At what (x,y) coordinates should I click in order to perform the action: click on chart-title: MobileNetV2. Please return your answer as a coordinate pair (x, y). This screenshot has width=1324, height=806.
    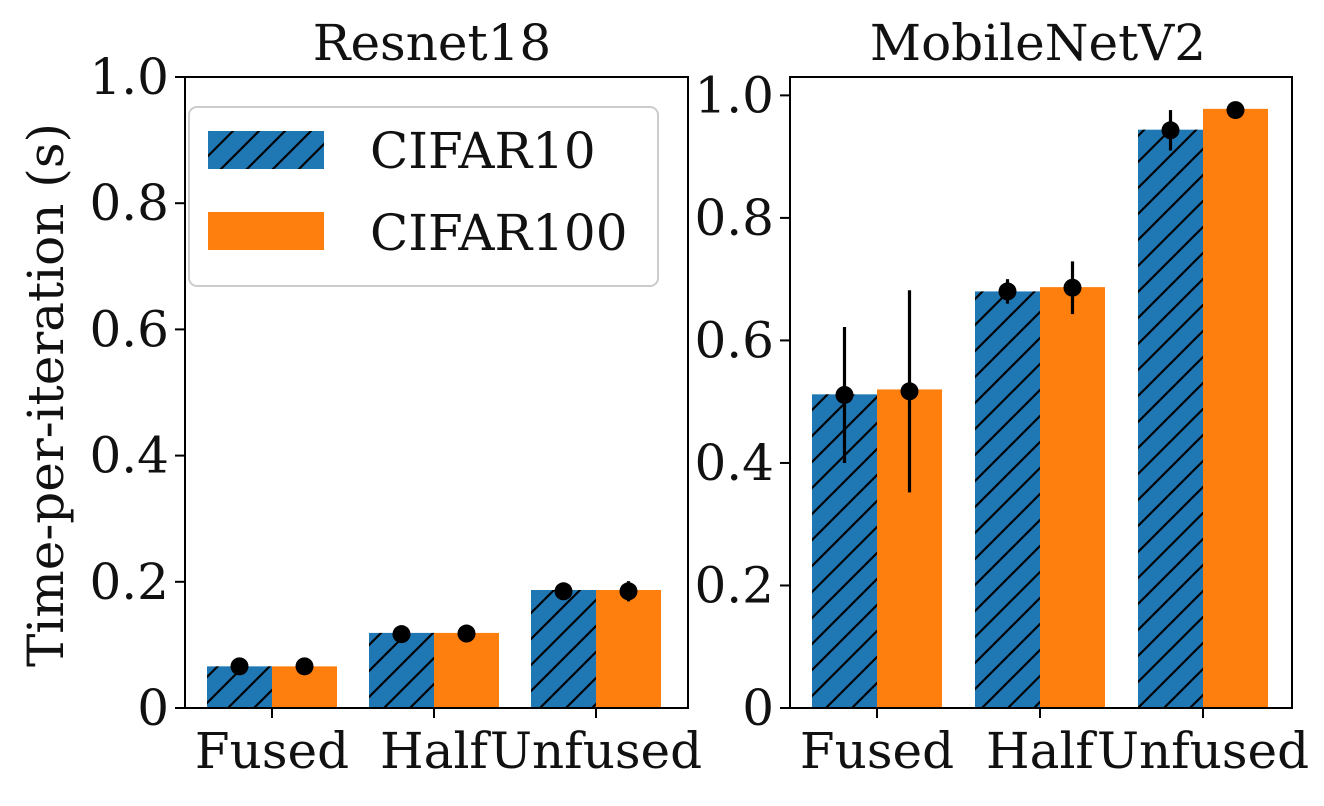
    Looking at the image, I should click on (1038, 43).